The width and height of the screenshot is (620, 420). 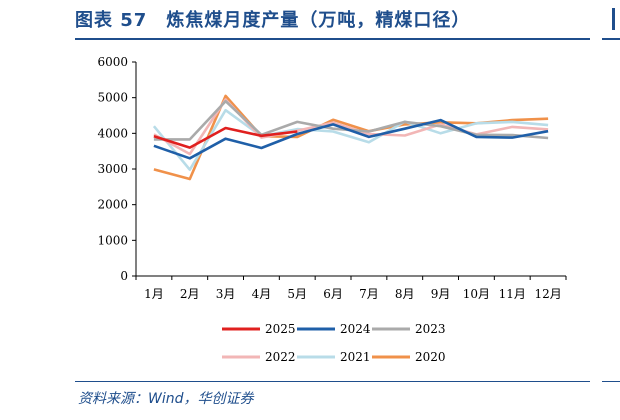 What do you see at coordinates (112, 62) in the screenshot?
I see `y-tick-label: 6000` at bounding box center [112, 62].